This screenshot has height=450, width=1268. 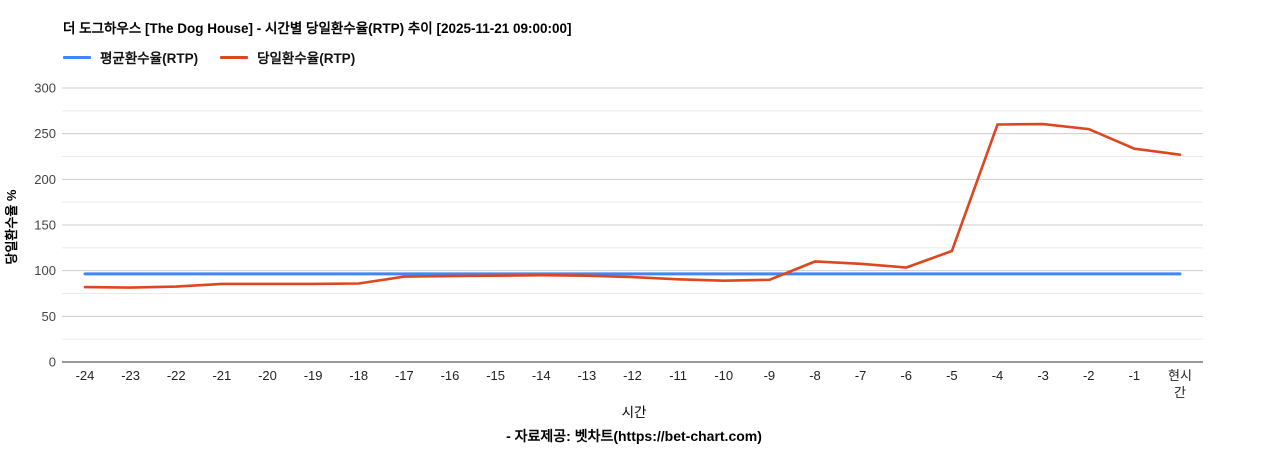 I want to click on legend-item-daily: 당일환수율(RTP), so click(x=287, y=57).